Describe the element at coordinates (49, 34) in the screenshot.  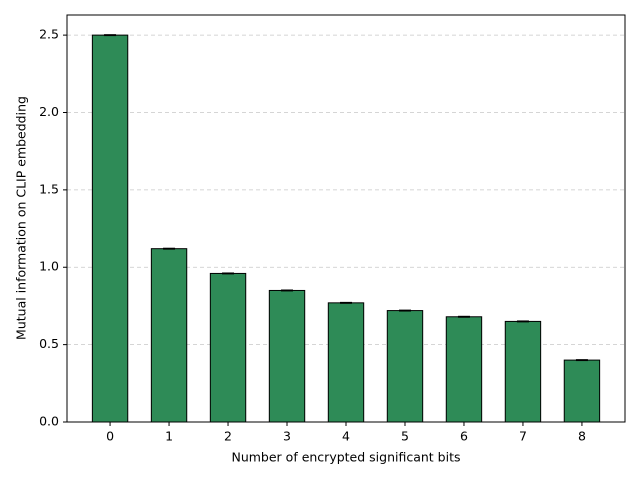
I see `y-tick-label: 2.5` at that location.